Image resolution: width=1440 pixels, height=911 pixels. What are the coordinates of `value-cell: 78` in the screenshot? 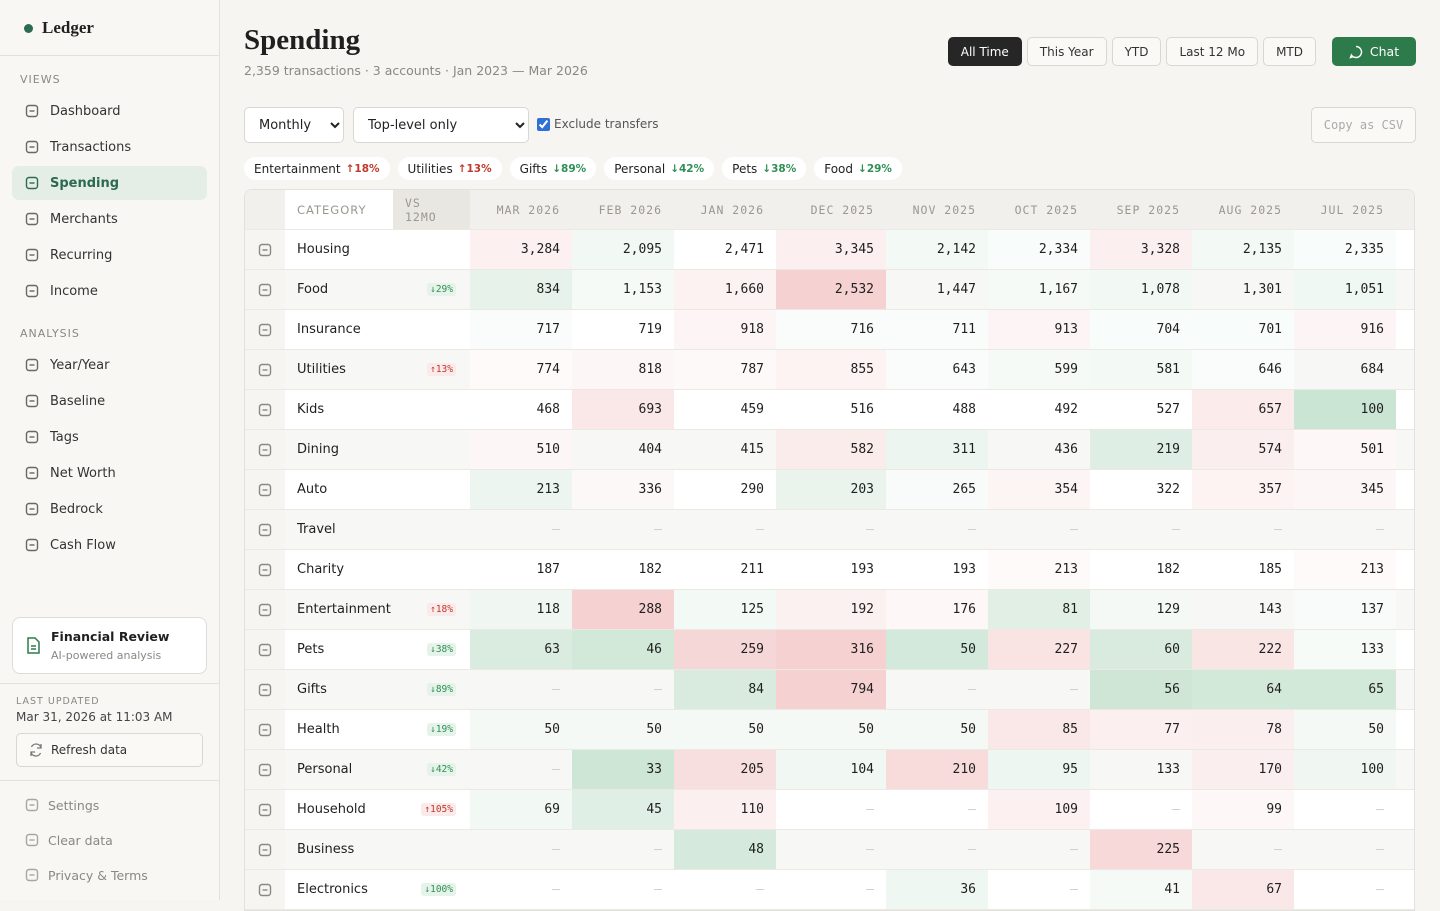 It's located at (1243, 729).